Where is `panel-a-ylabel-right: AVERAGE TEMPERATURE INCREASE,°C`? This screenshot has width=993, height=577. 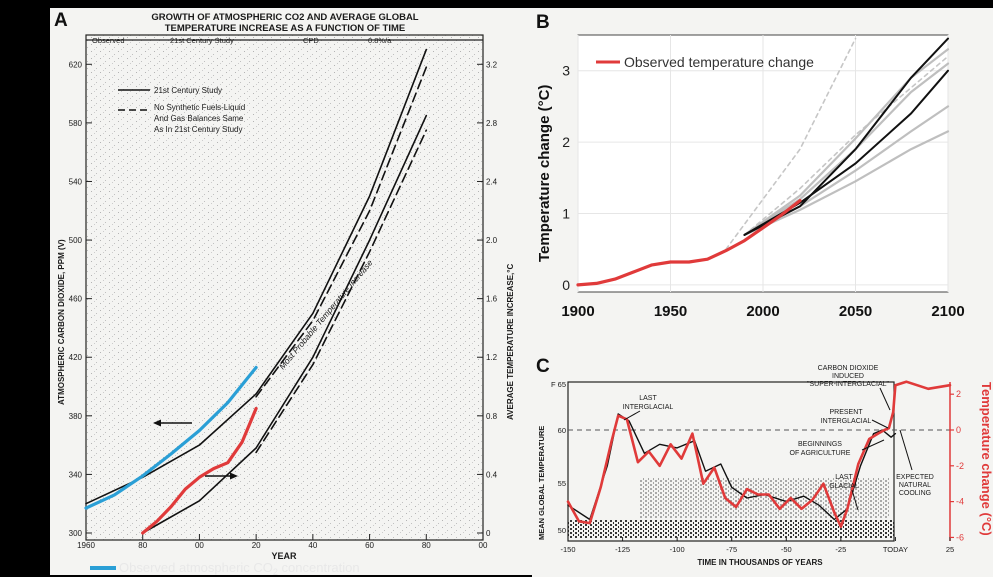
panel-a-ylabel-right: AVERAGE TEMPERATURE INCREASE,°C is located at coordinates (510, 342).